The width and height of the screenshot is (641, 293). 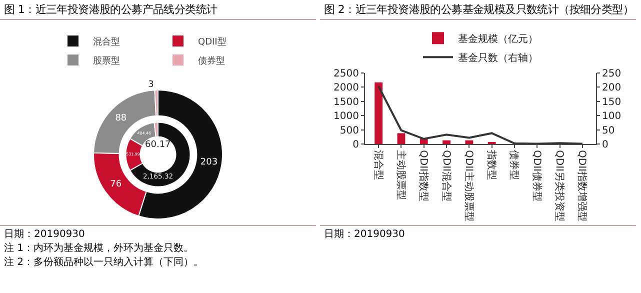 I want to click on x-tick-label: QDII混合型, so click(x=446, y=176).